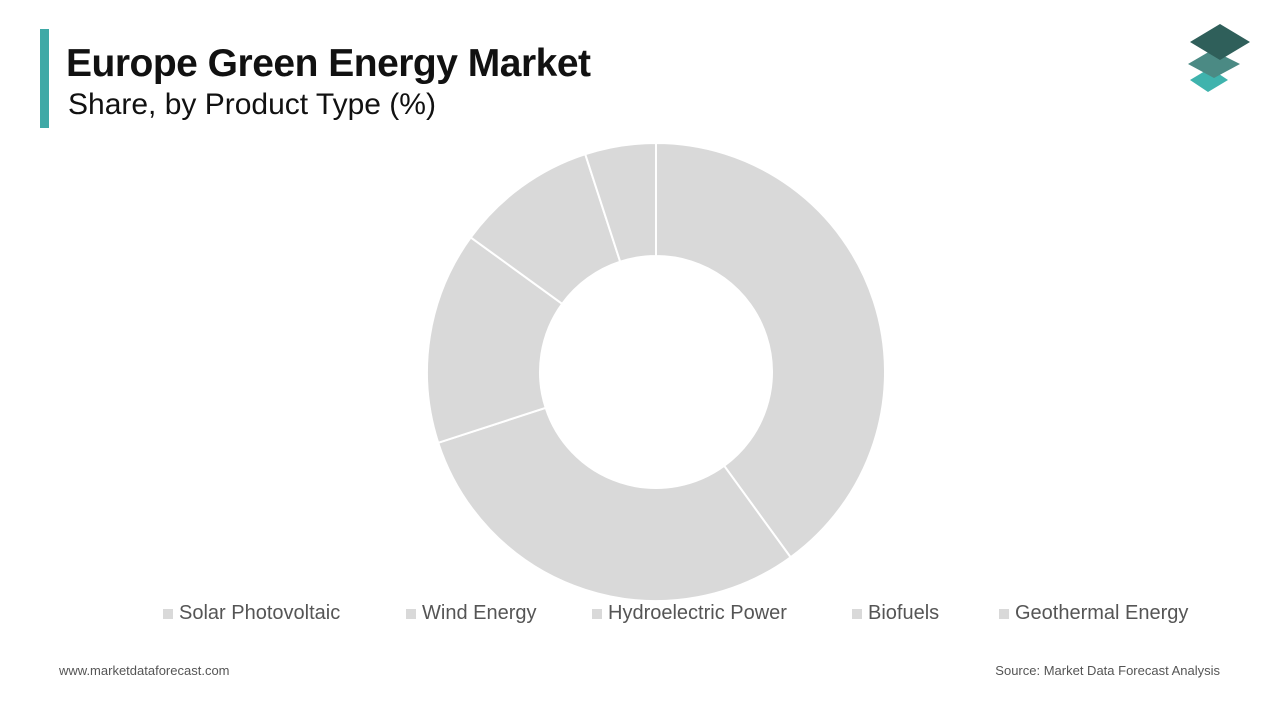  I want to click on legend-item: Solar Photovoltaic, so click(251, 613).